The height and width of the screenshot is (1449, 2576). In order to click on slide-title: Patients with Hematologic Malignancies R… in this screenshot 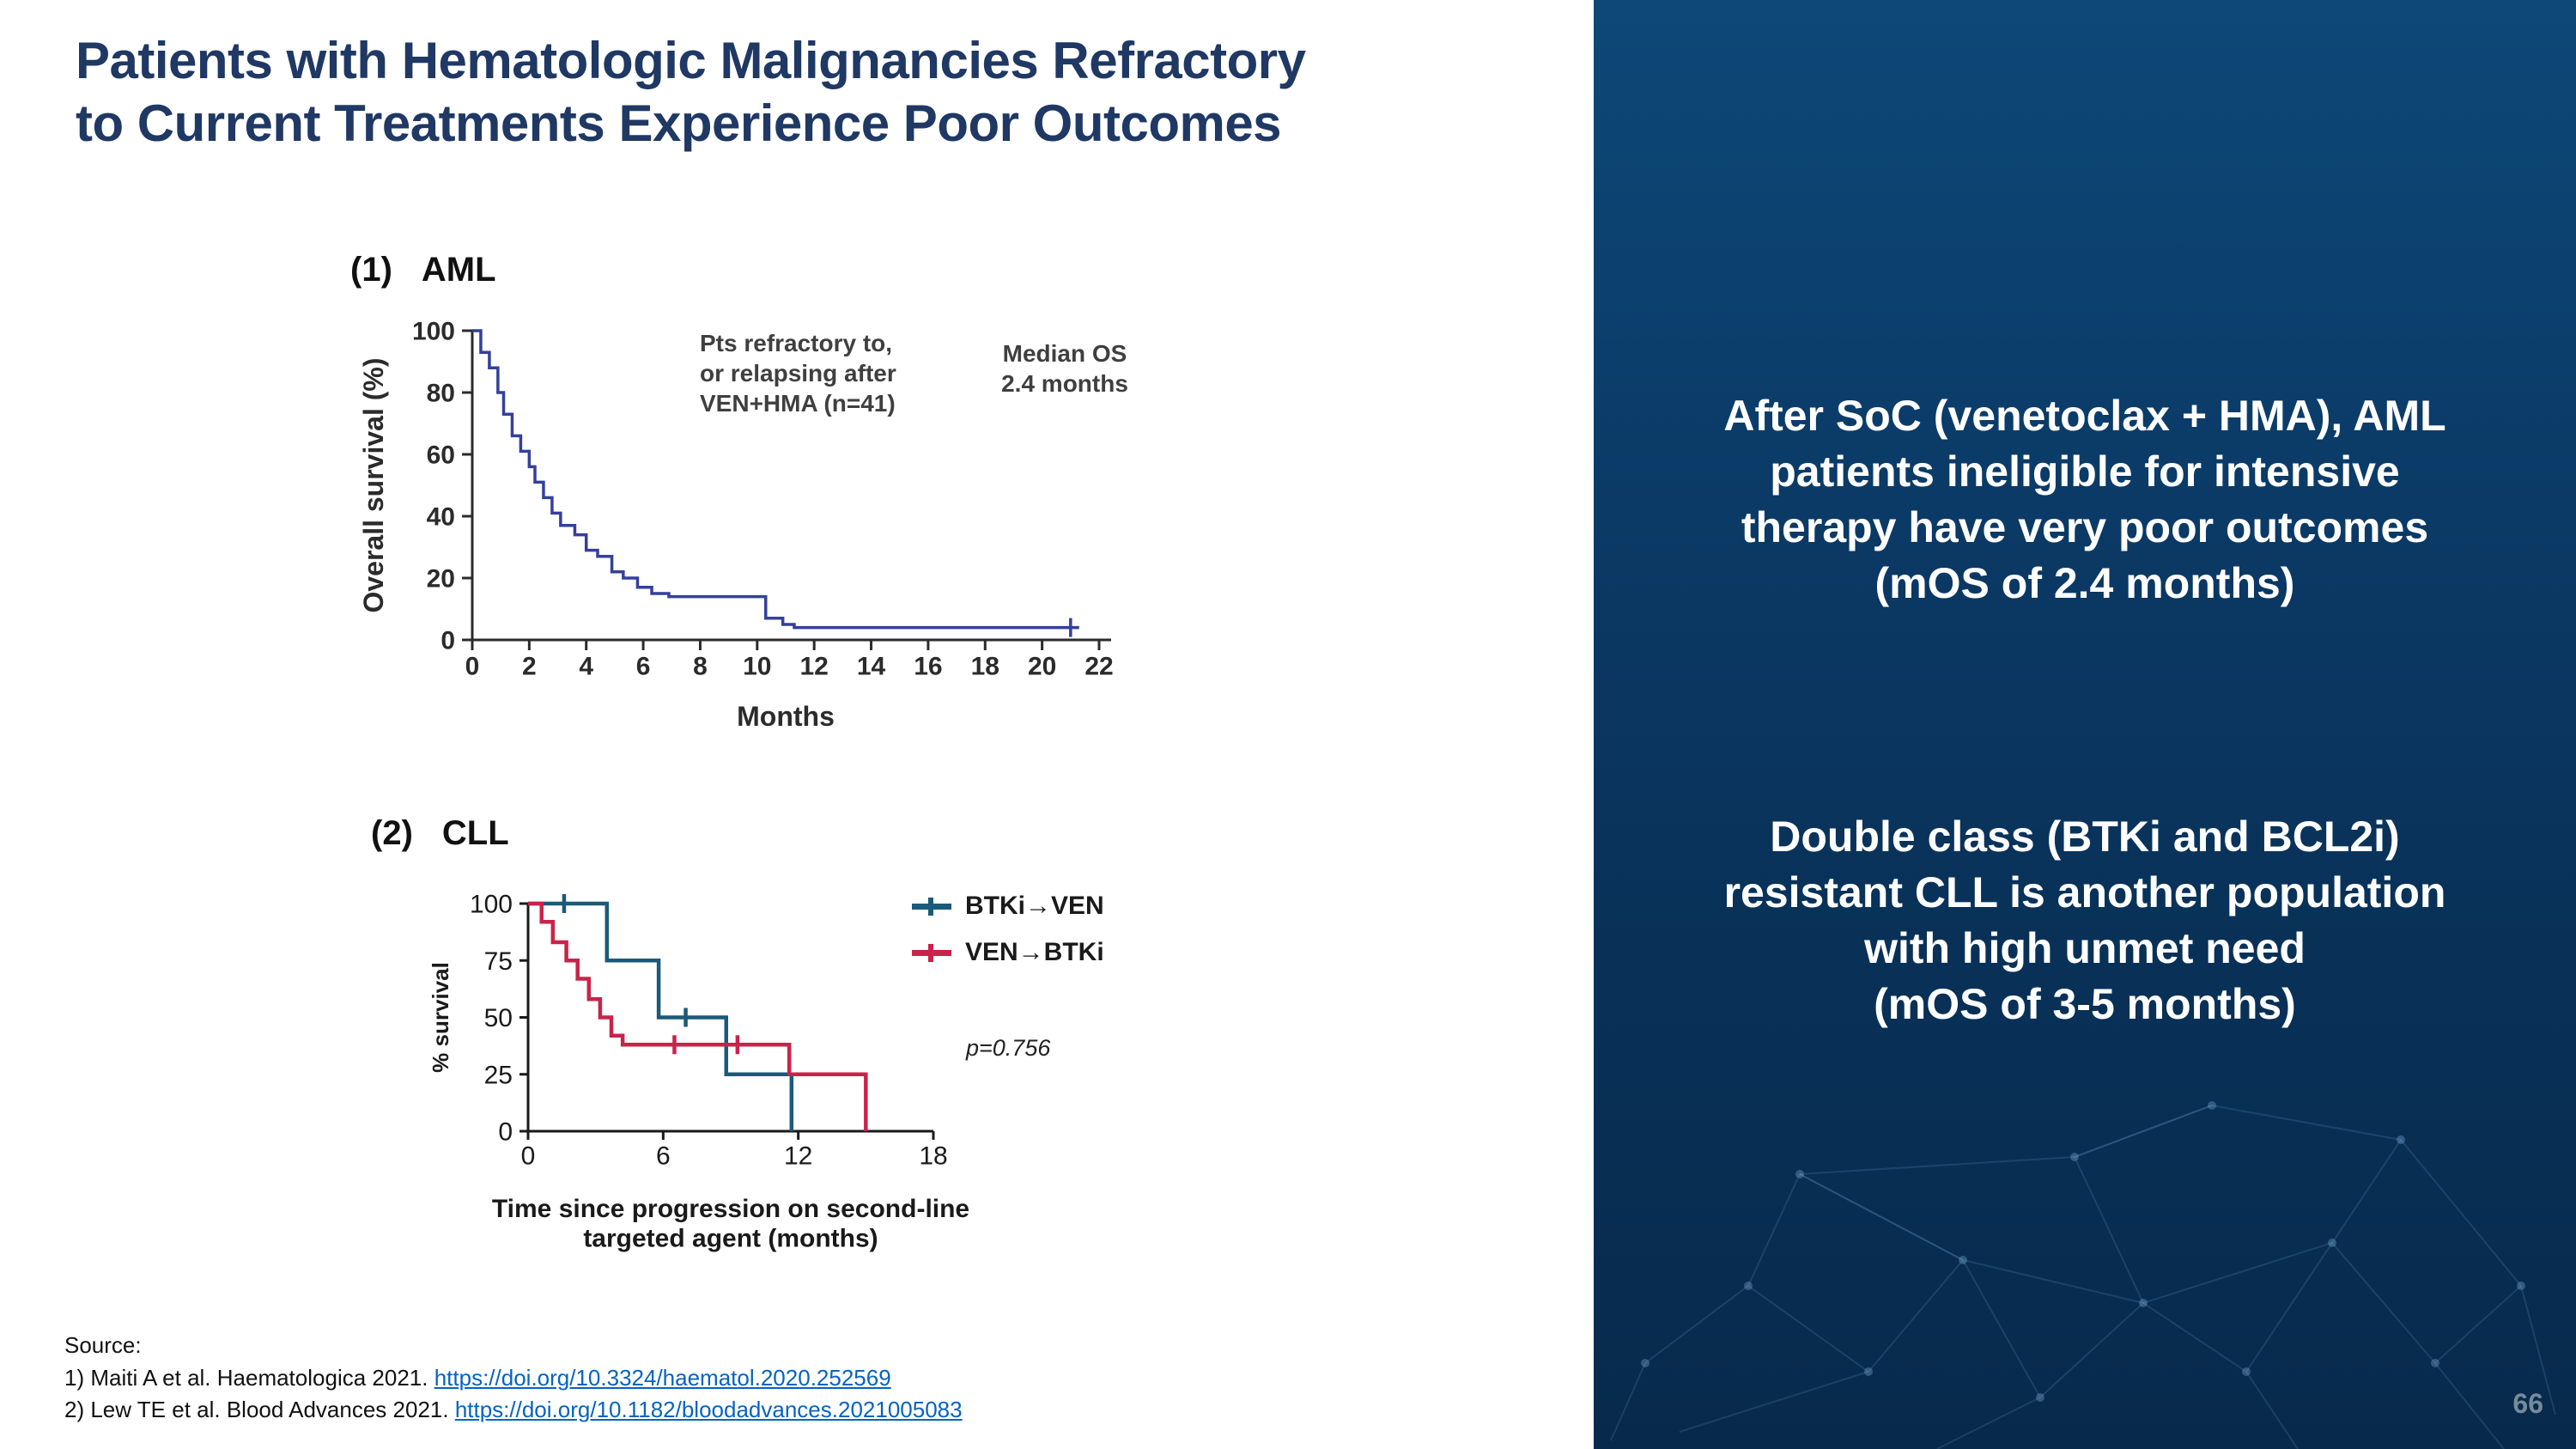, I will do `click(691, 92)`.